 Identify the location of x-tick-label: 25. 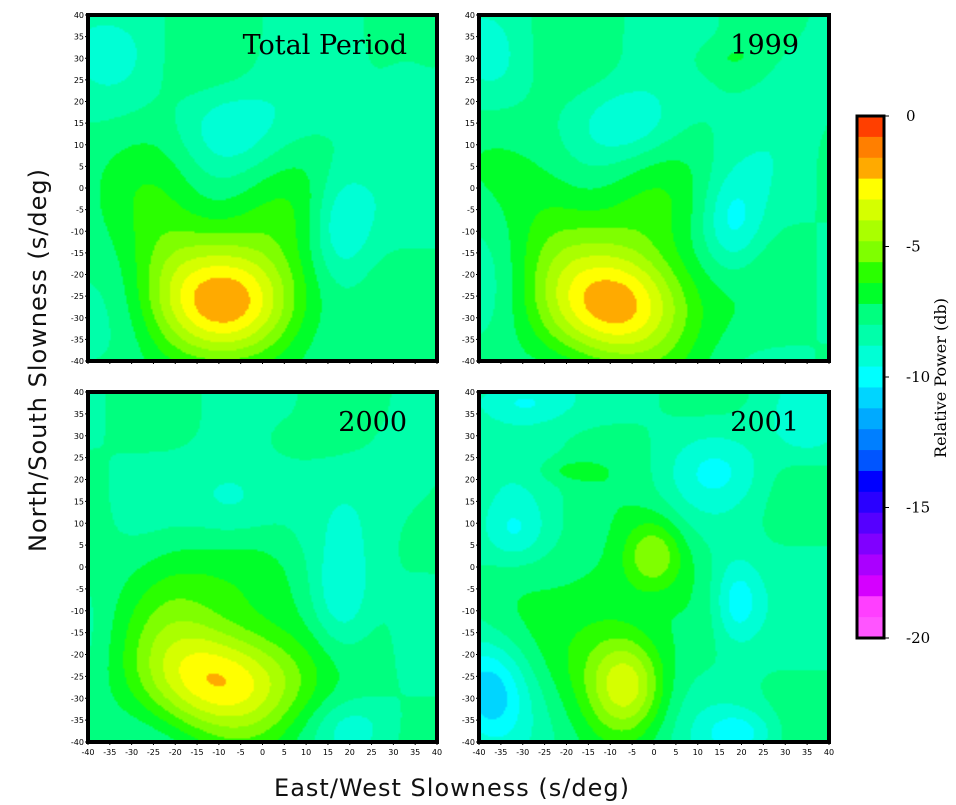
(371, 752).